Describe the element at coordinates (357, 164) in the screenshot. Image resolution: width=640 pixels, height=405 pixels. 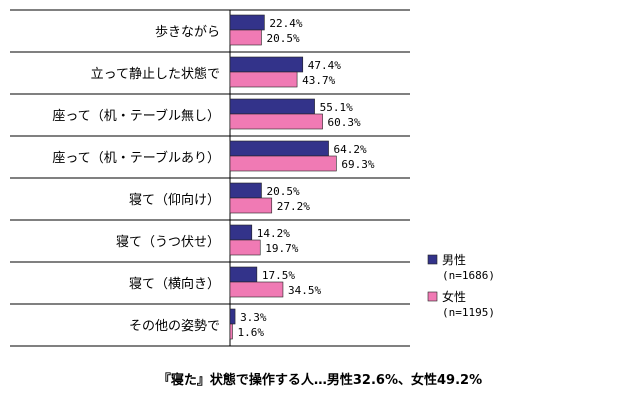
I see `value-label: 69.3%` at that location.